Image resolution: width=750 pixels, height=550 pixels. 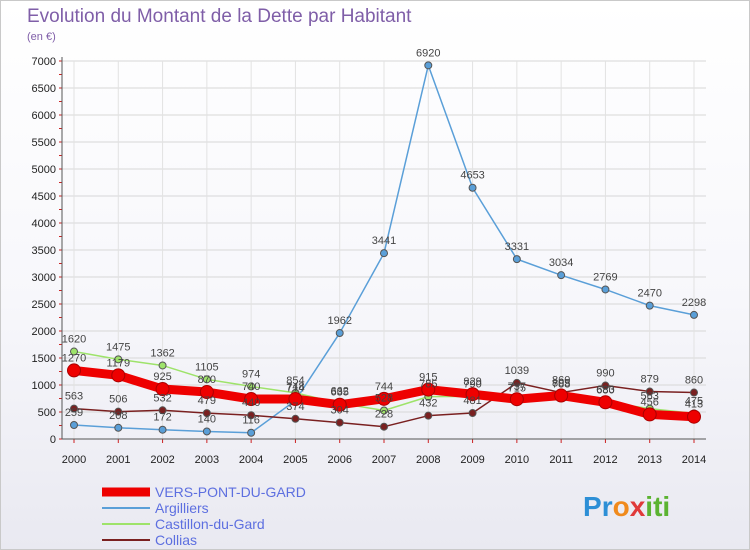 I want to click on data-label: 506, so click(x=118, y=400).